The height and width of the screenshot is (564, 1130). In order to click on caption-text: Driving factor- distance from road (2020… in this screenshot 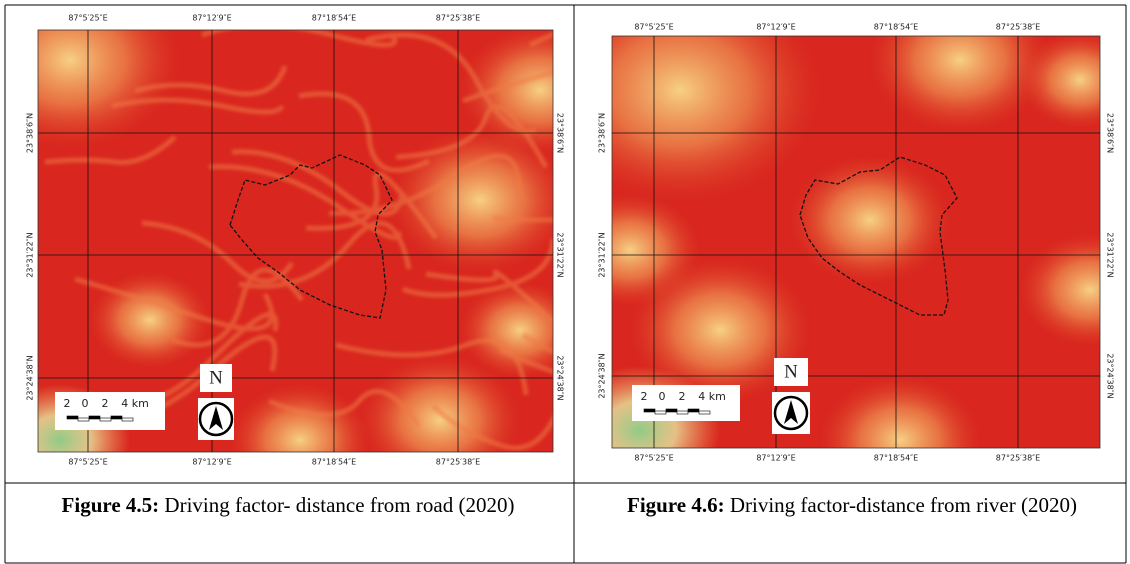, I will do `click(339, 505)`.